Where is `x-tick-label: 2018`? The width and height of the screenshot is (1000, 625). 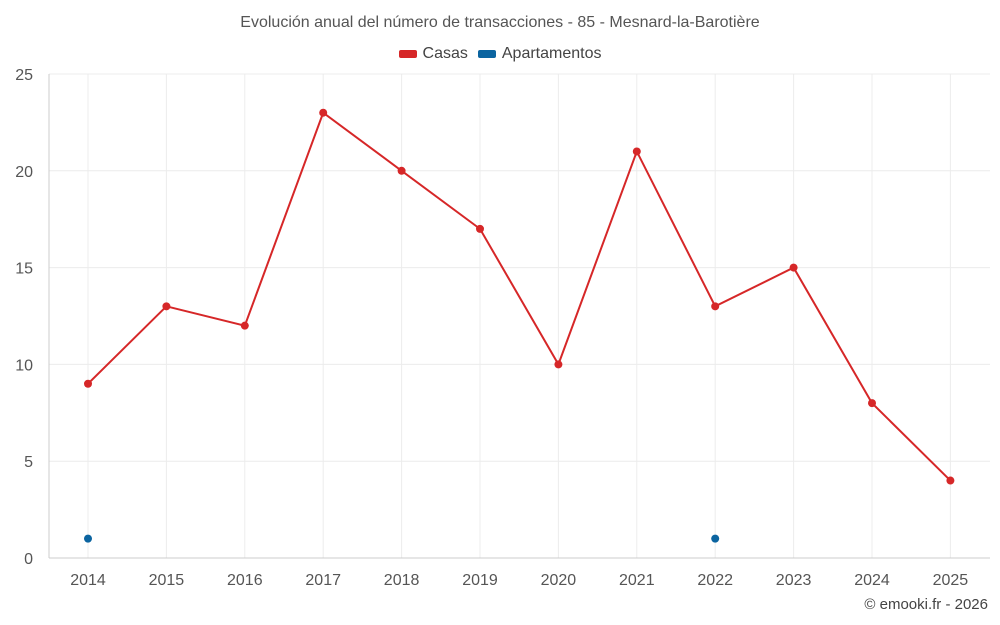
x-tick-label: 2018 is located at coordinates (402, 580).